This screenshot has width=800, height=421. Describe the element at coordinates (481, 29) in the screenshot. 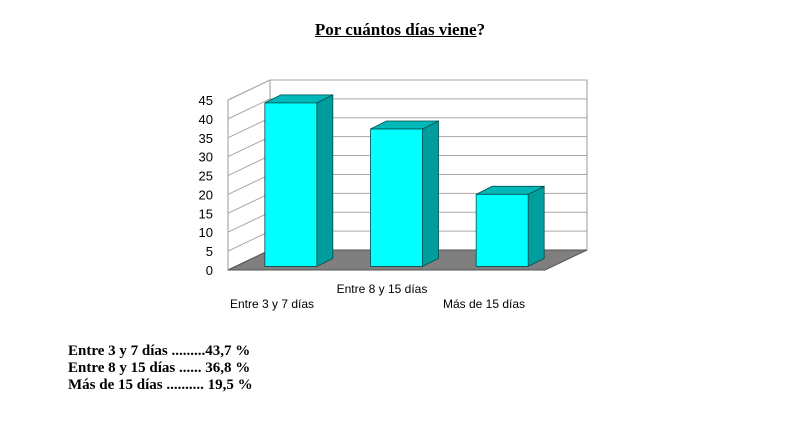

I see `chart-title-suffix: ?` at that location.